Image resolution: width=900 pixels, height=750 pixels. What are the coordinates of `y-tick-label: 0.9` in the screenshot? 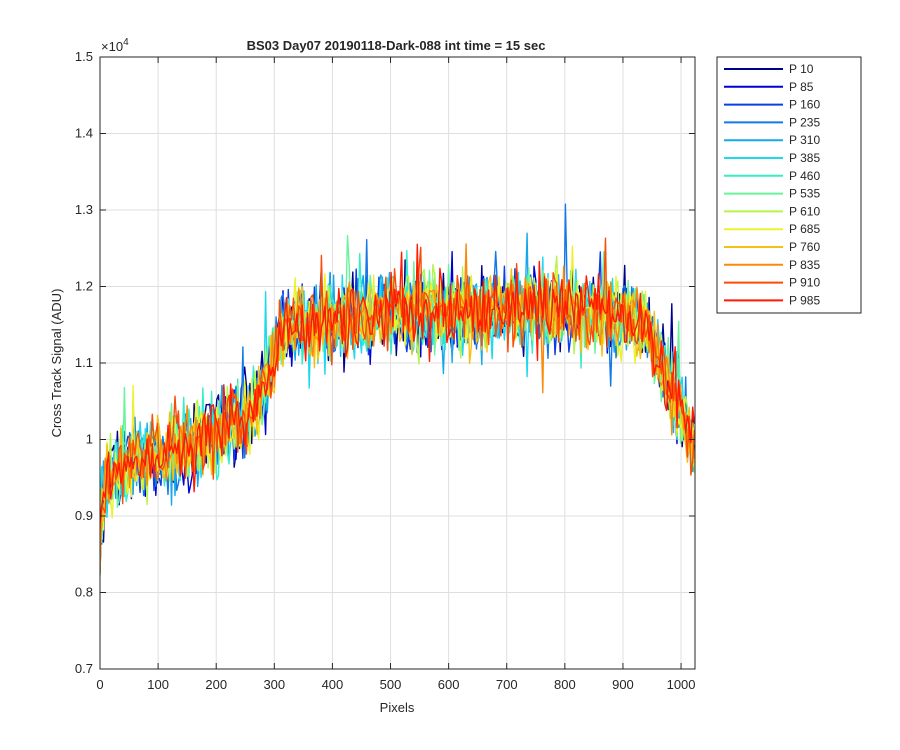 It's located at (84, 515).